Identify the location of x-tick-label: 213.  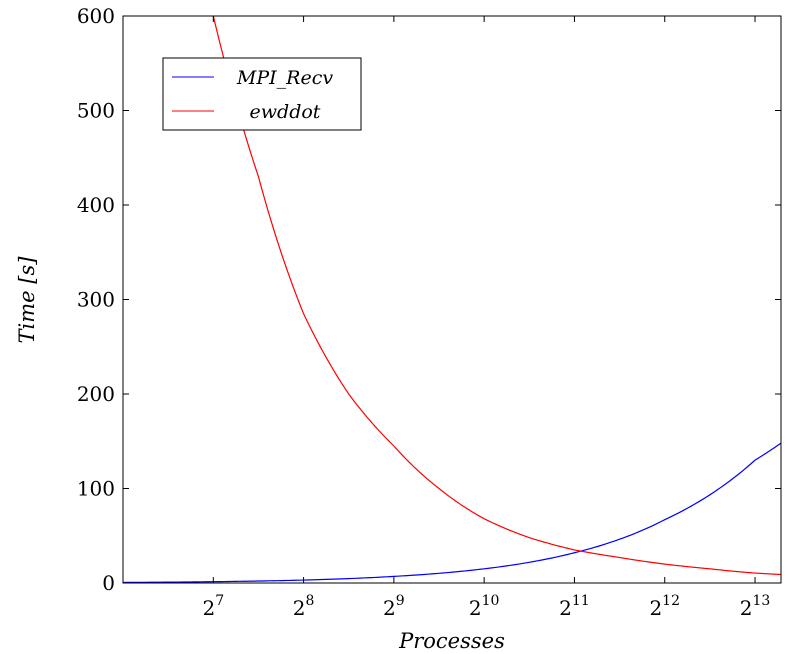
(755, 606).